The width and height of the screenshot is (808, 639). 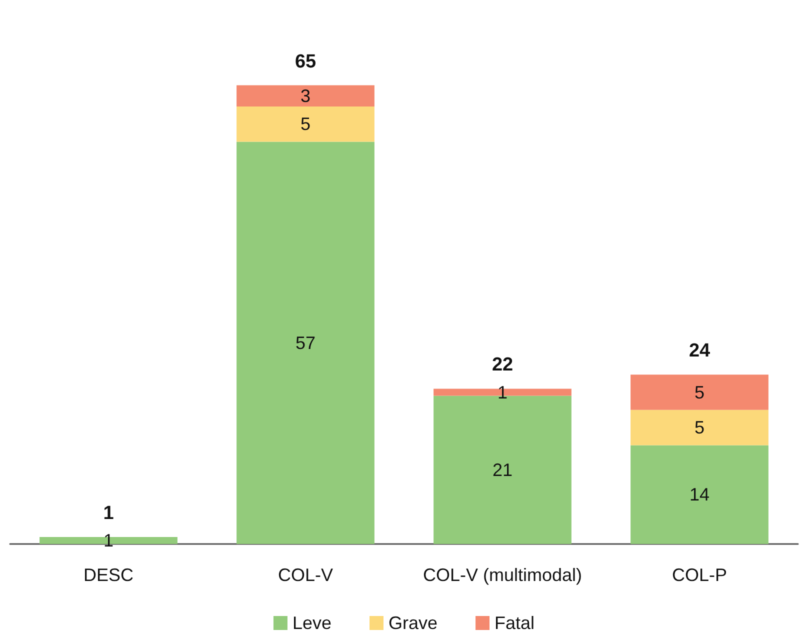 What do you see at coordinates (108, 575) in the screenshot?
I see `x-tick-label: DESC` at bounding box center [108, 575].